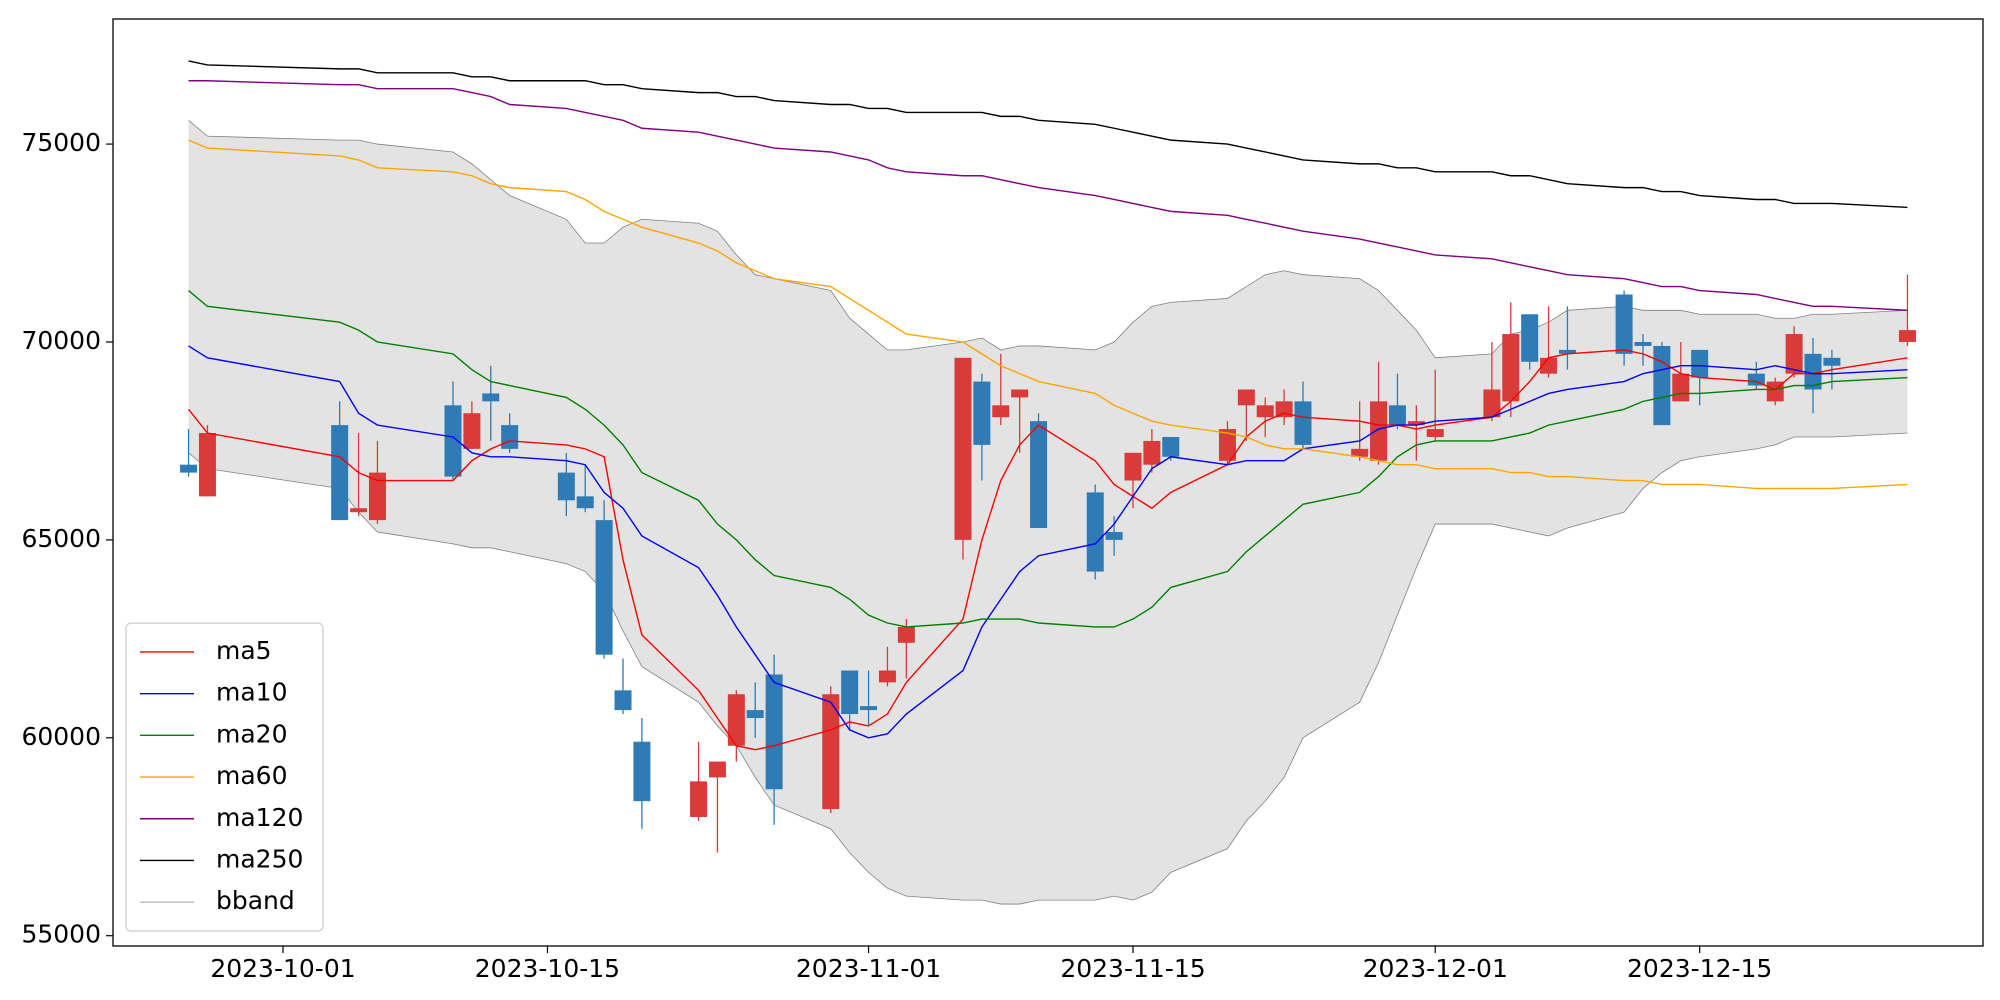  I want to click on legend-label: ma20, so click(251, 733).